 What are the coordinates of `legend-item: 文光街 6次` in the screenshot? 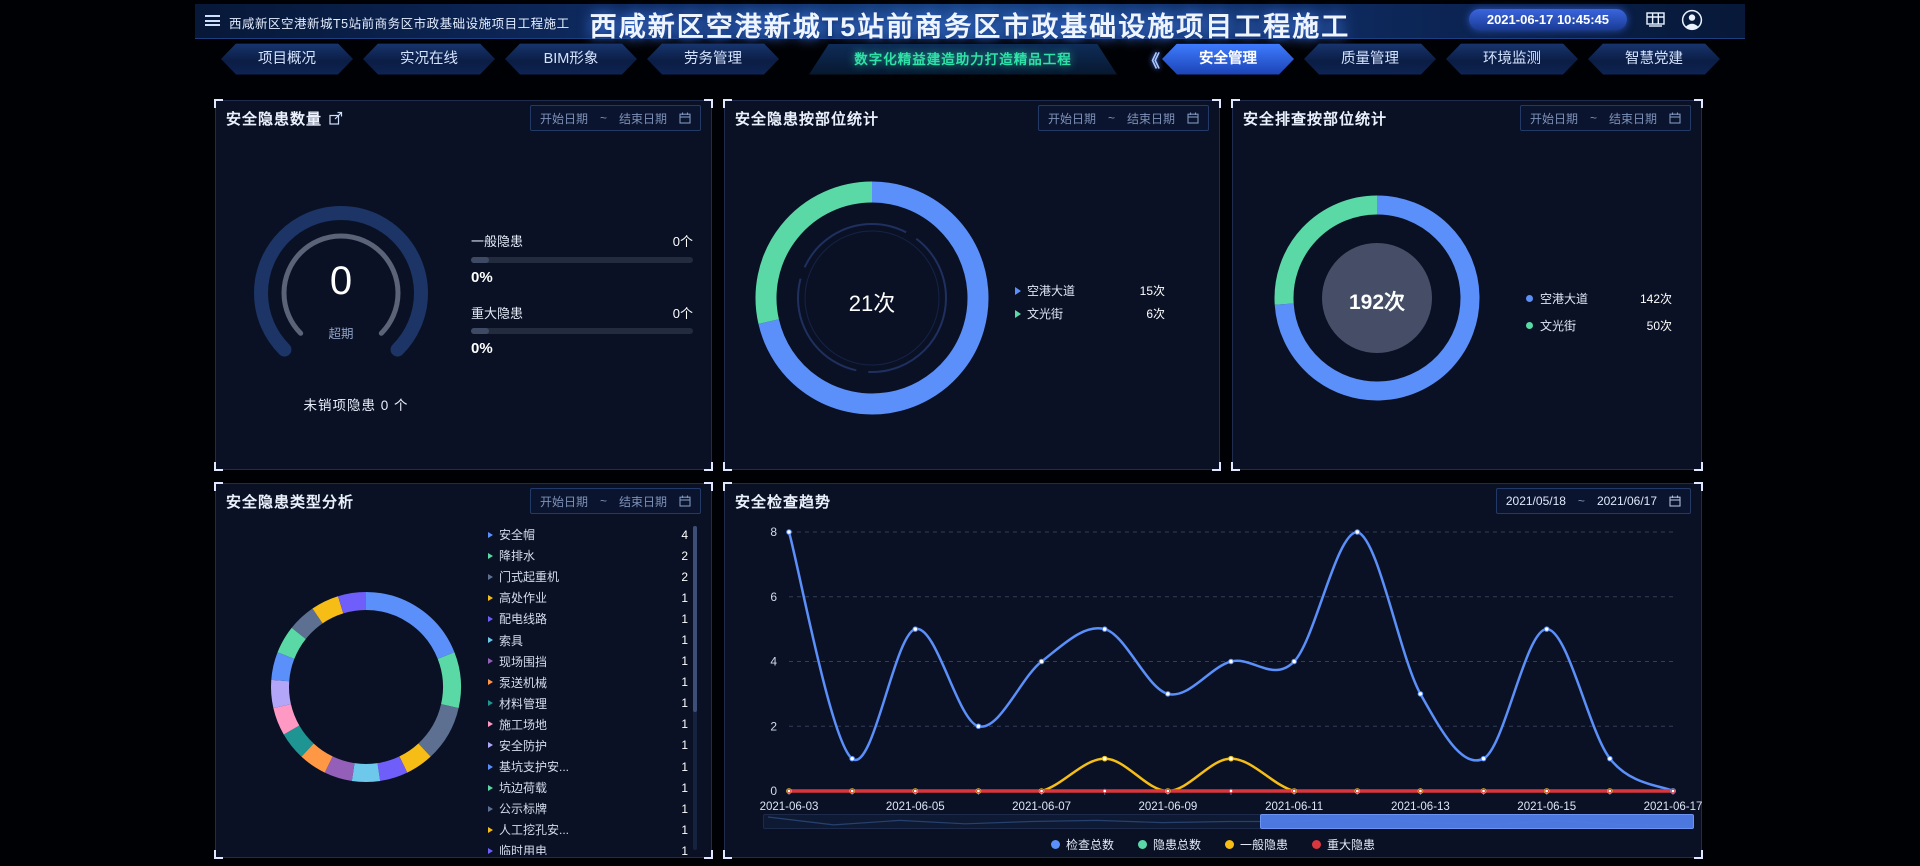 It's located at (1090, 313).